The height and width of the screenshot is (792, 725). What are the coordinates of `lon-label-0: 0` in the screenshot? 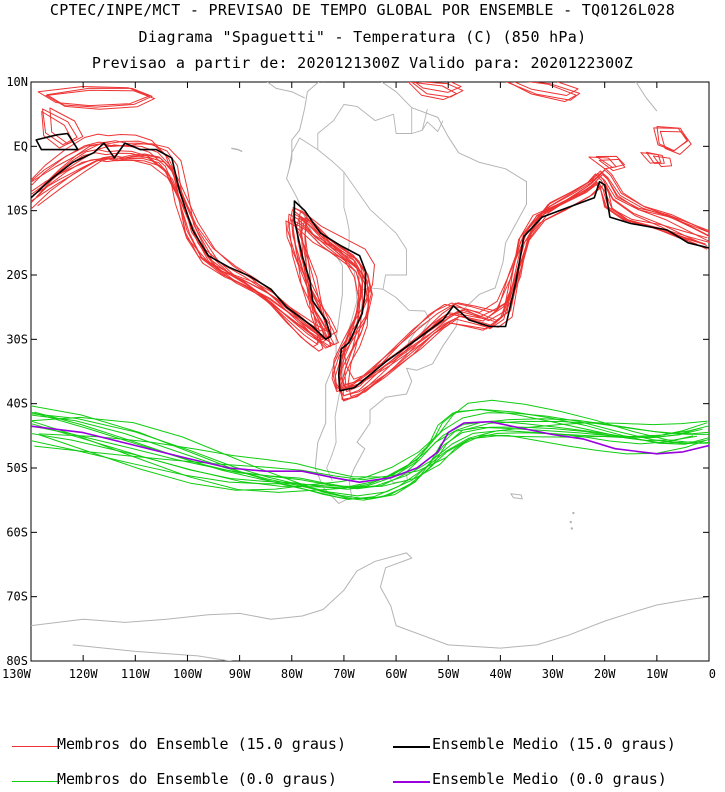 It's located at (712, 674).